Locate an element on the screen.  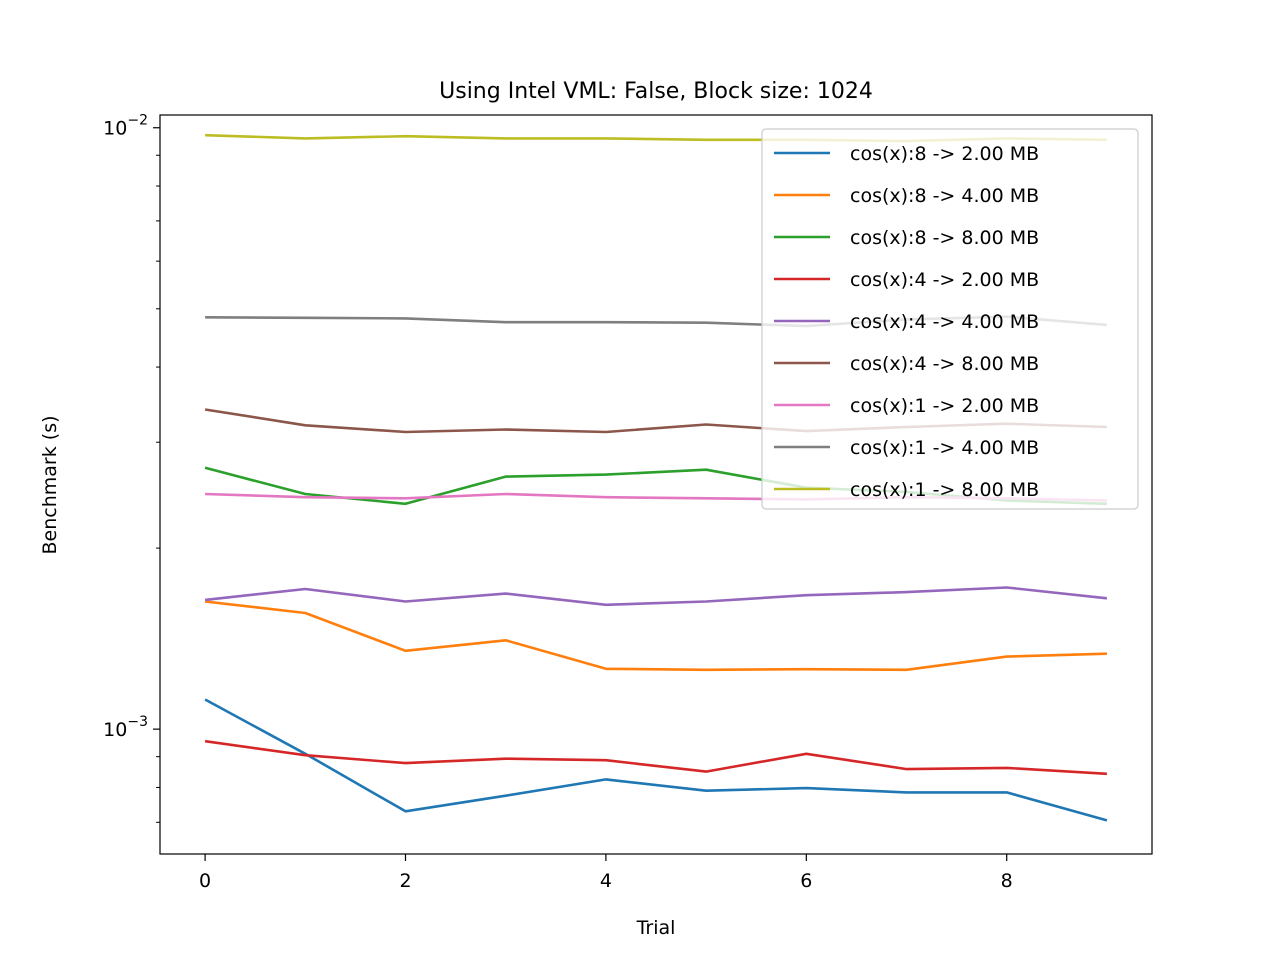
legend-frame is located at coordinates (950, 319).